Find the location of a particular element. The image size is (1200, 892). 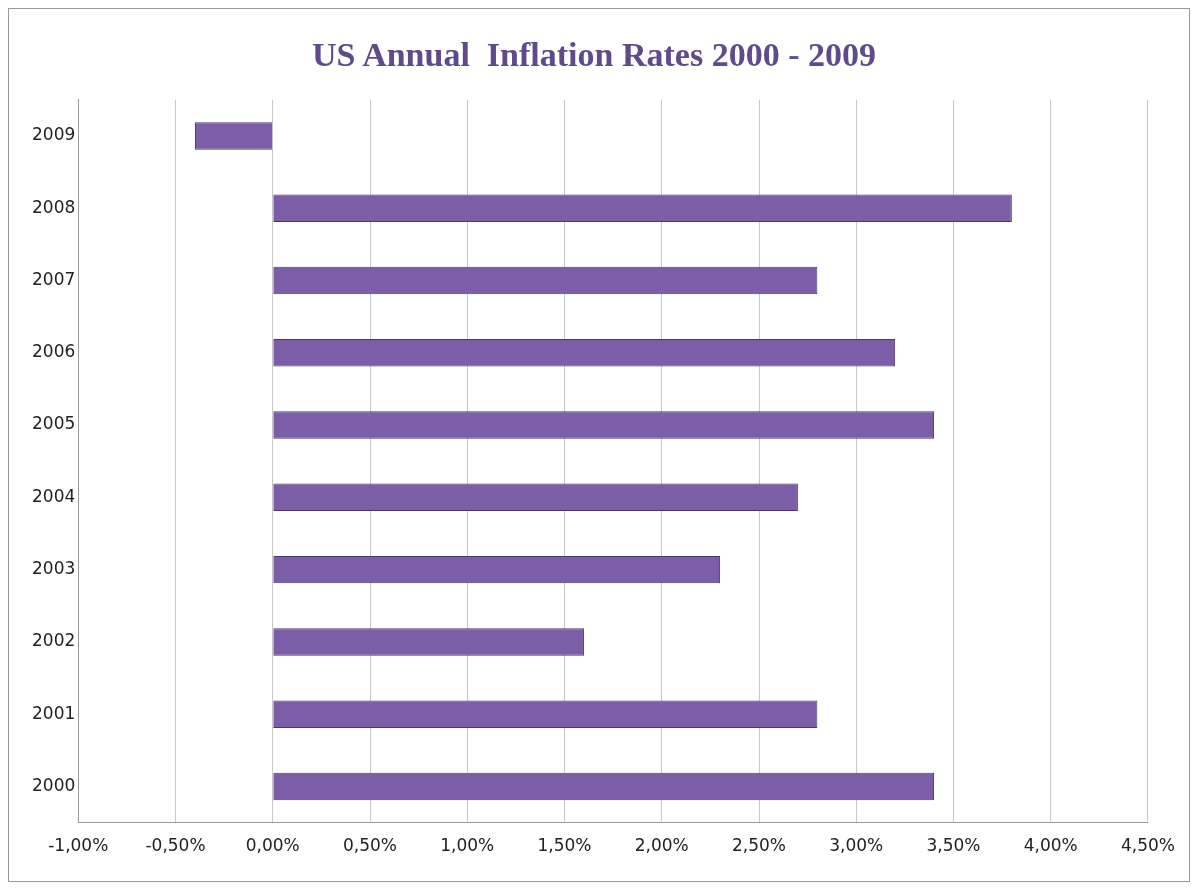

y-tick-label: 2000 is located at coordinates (54, 784).